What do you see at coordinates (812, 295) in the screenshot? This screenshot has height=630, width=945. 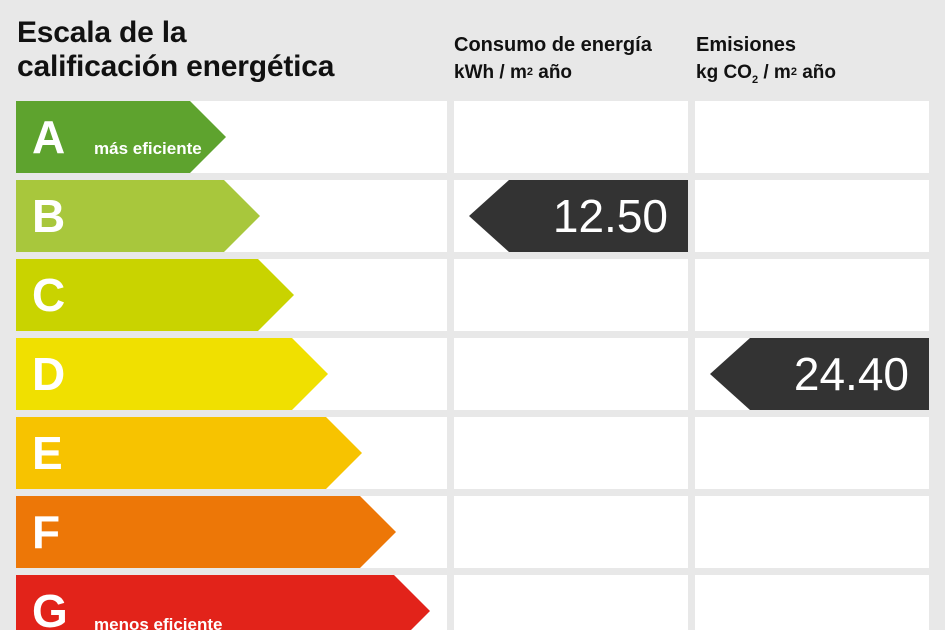 I see `emissions-cell-c` at bounding box center [812, 295].